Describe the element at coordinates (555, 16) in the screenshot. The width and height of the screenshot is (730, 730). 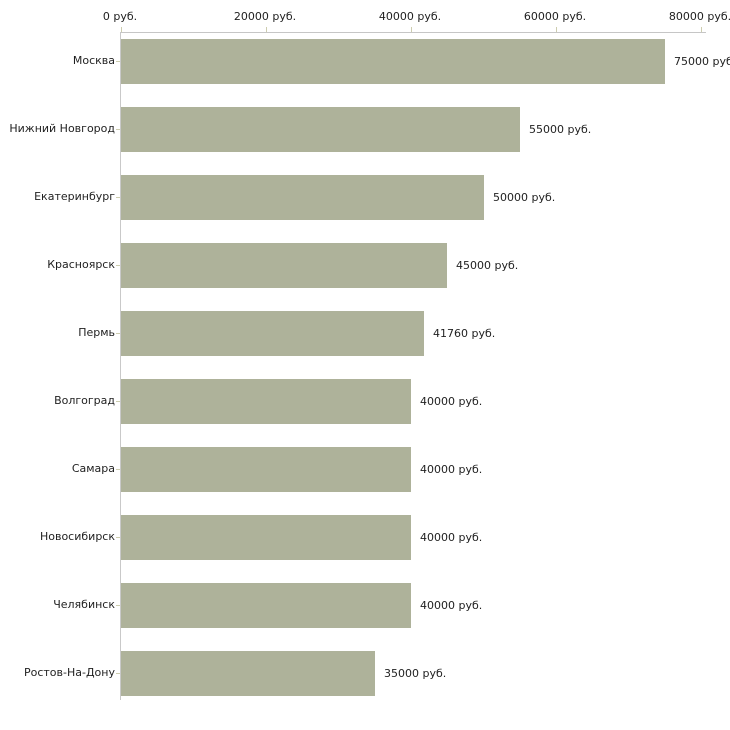
I see `x-axis-tick-label: 60000 руб.` at that location.